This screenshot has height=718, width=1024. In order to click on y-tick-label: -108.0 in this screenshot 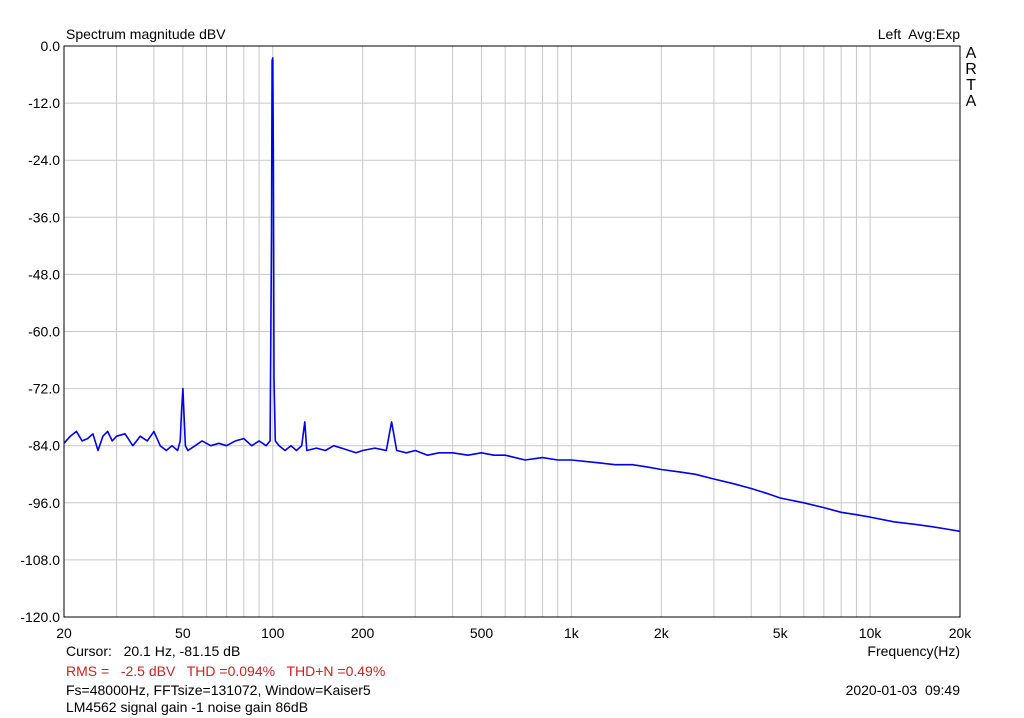, I will do `click(40, 560)`.